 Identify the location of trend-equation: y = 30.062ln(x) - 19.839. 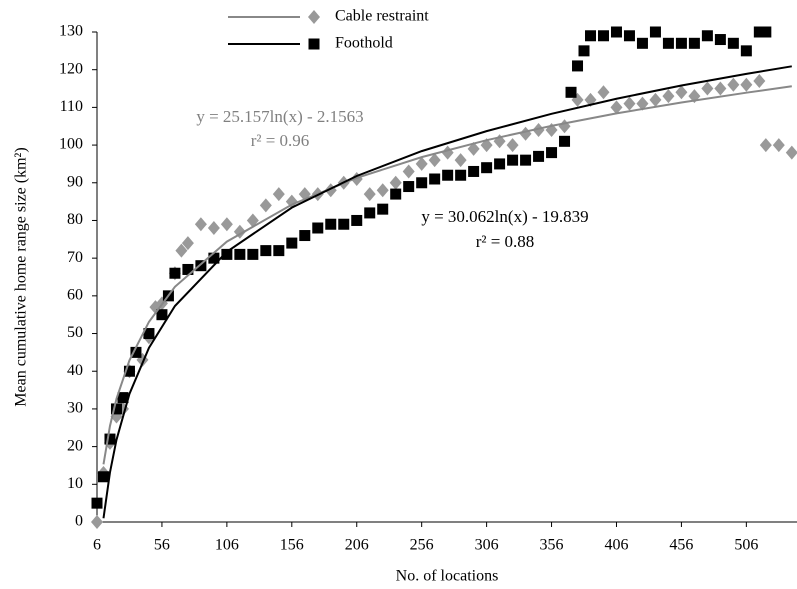
(504, 216).